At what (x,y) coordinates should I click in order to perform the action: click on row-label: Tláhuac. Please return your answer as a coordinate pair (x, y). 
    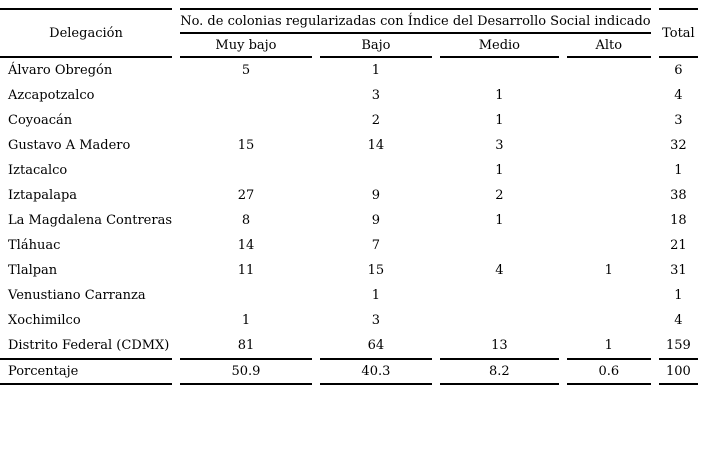
    Looking at the image, I should click on (34, 245).